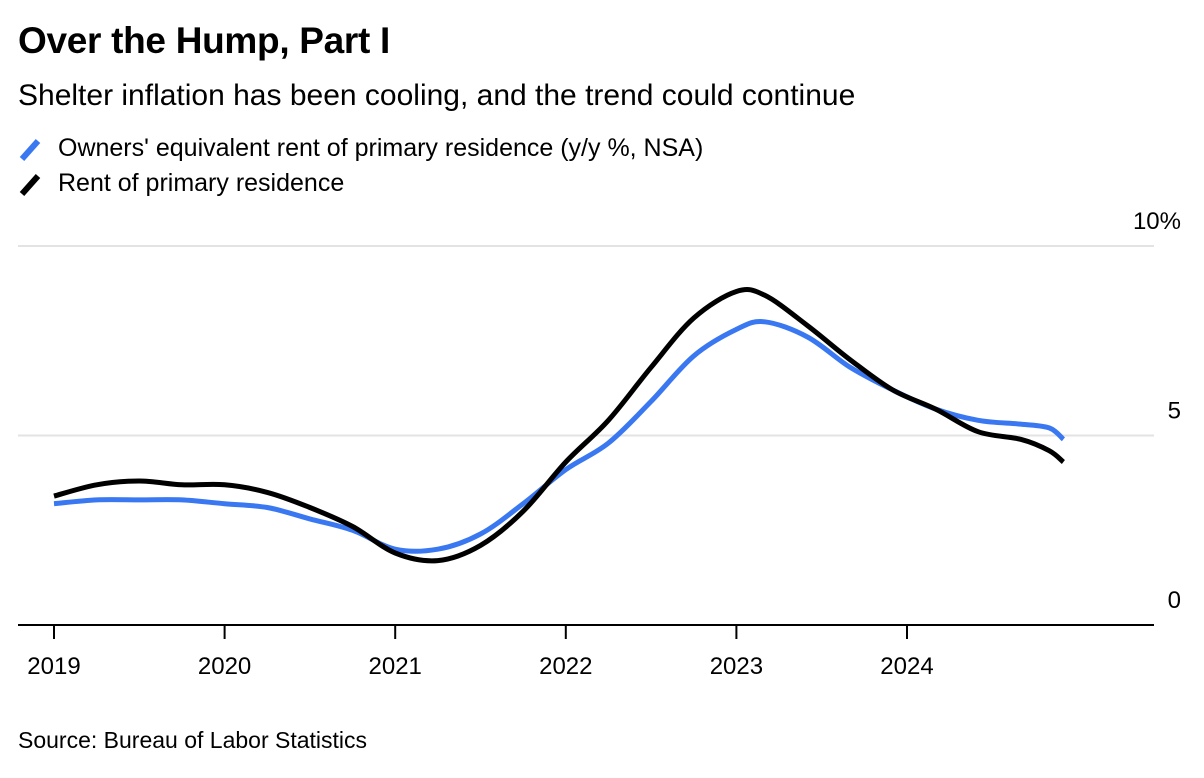  I want to click on source-note: Source: Bureau of Labor Statistics, so click(193, 740).